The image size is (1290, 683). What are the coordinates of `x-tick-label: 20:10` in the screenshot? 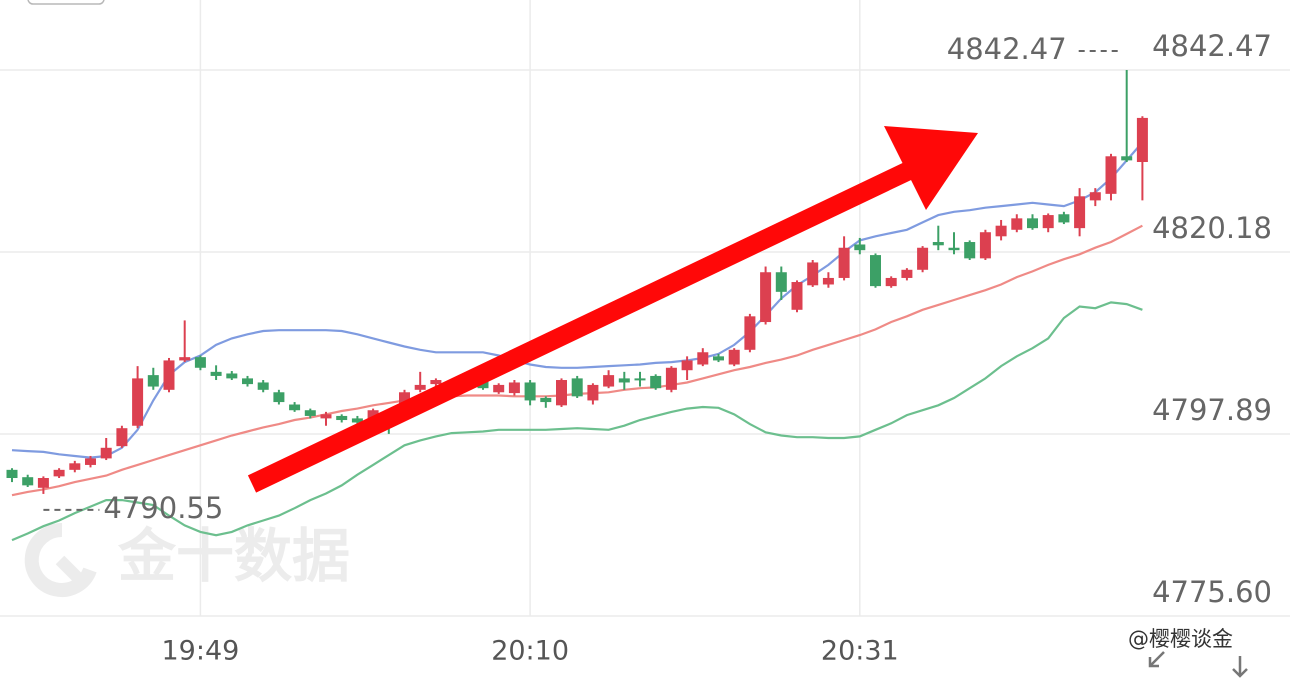 It's located at (530, 651).